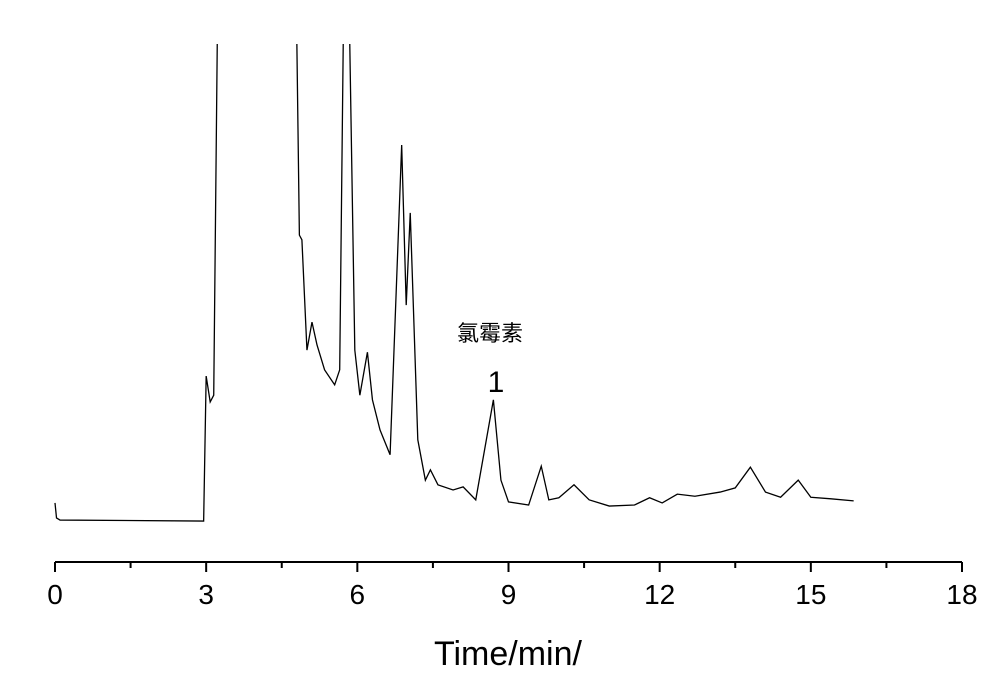 The width and height of the screenshot is (1005, 686). What do you see at coordinates (358, 594) in the screenshot?
I see `x-tick-label: 6` at bounding box center [358, 594].